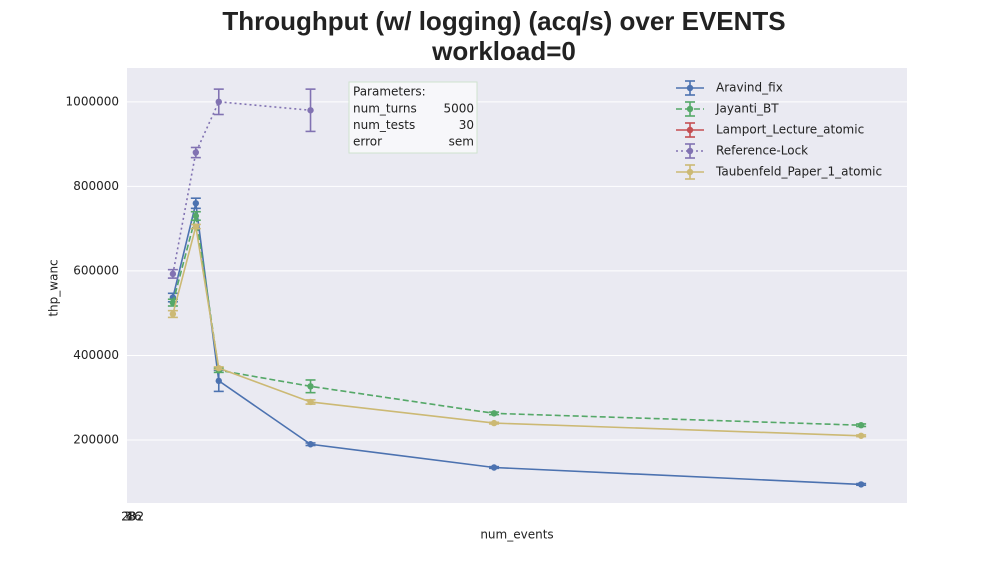 Image resolution: width=1008 pixels, height=576 pixels. Describe the element at coordinates (747, 109) in the screenshot. I see `legend-label: Jayanti_BT` at that location.